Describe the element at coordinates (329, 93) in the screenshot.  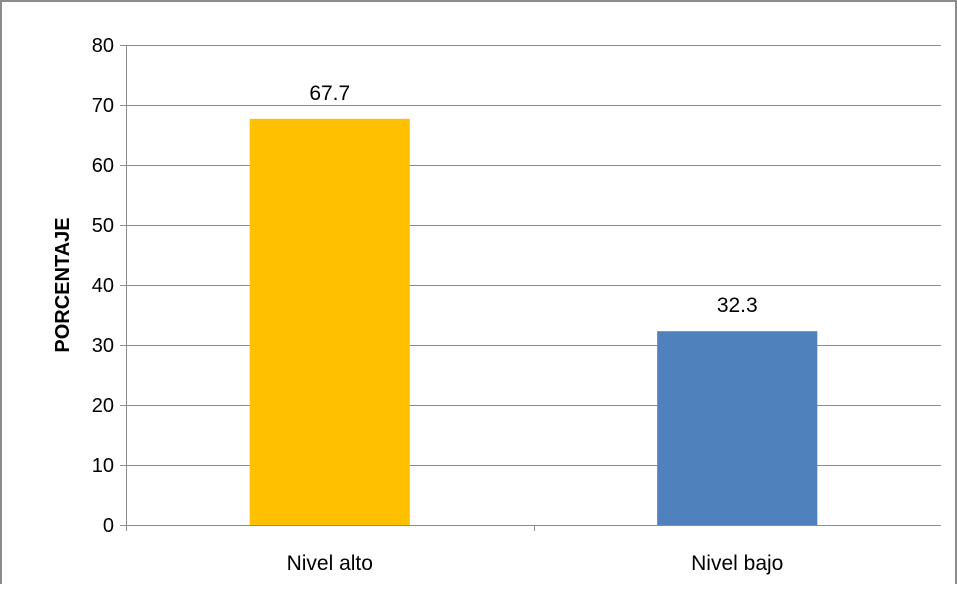
I see `data-label: 67.7` at that location.